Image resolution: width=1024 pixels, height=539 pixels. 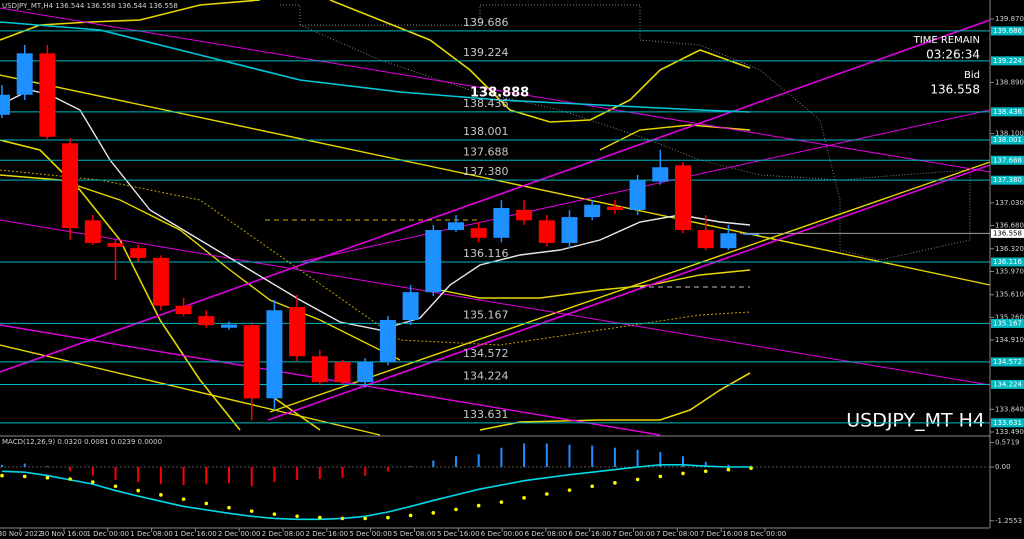 What do you see at coordinates (1009, 409) in the screenshot?
I see `y-tick-label: 133.840` at bounding box center [1009, 409].